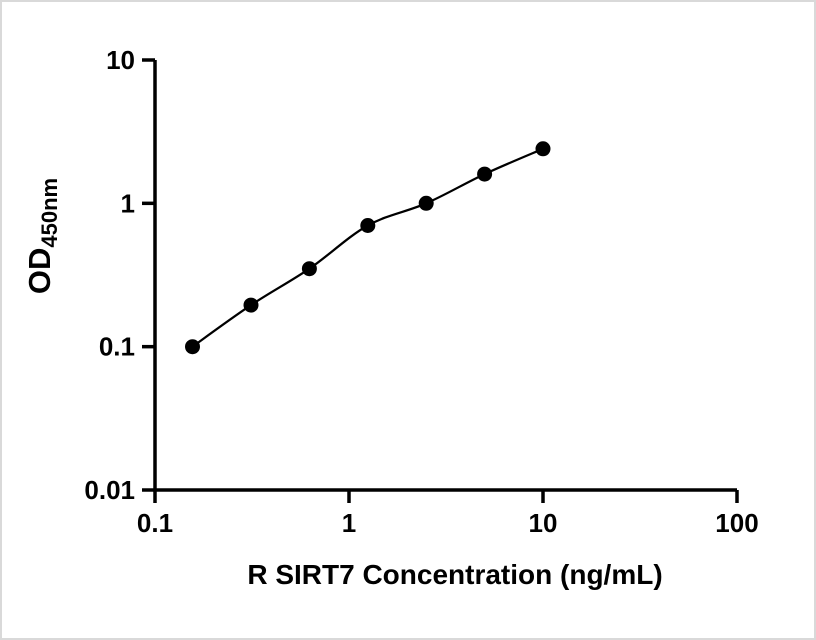 The image size is (816, 640). Describe the element at coordinates (49, 213) in the screenshot. I see `y-axis-title-sub: 450nm` at that location.